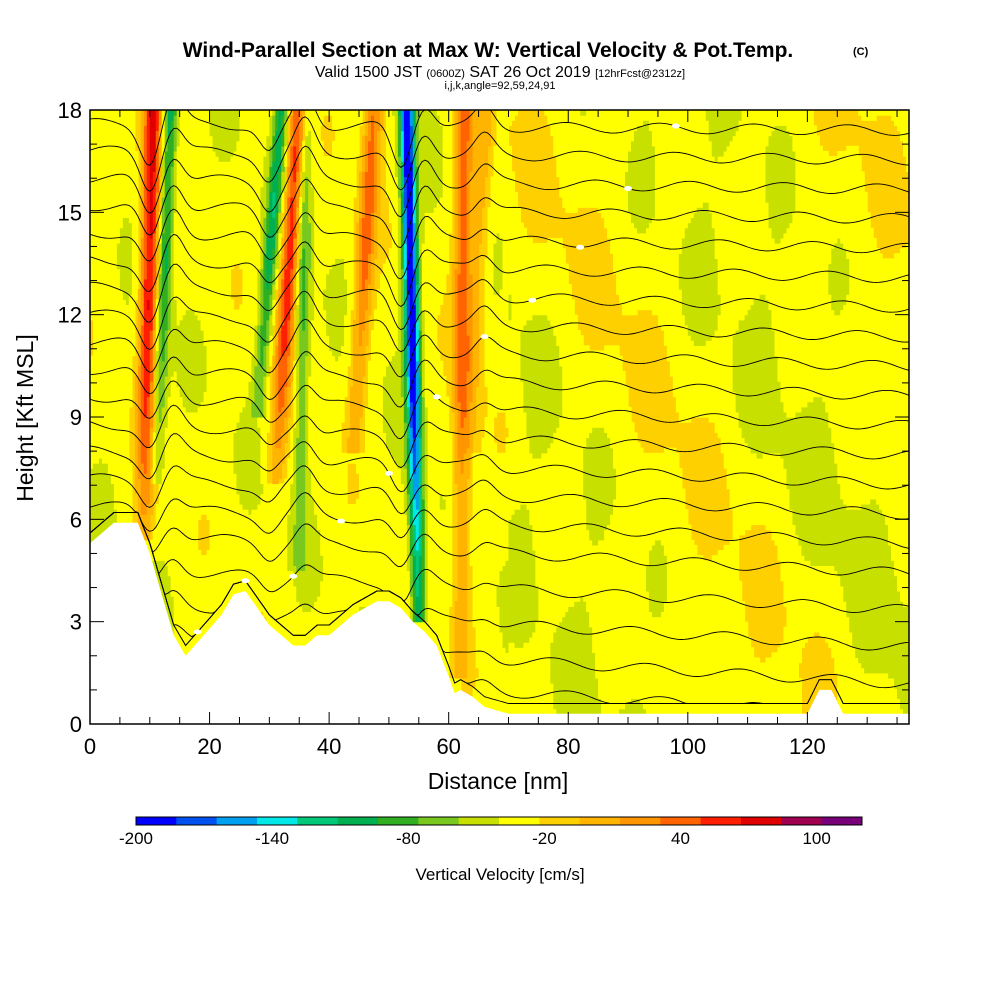 The height and width of the screenshot is (1000, 1000). Describe the element at coordinates (209, 746) in the screenshot. I see `x-tick-label: 20` at that location.